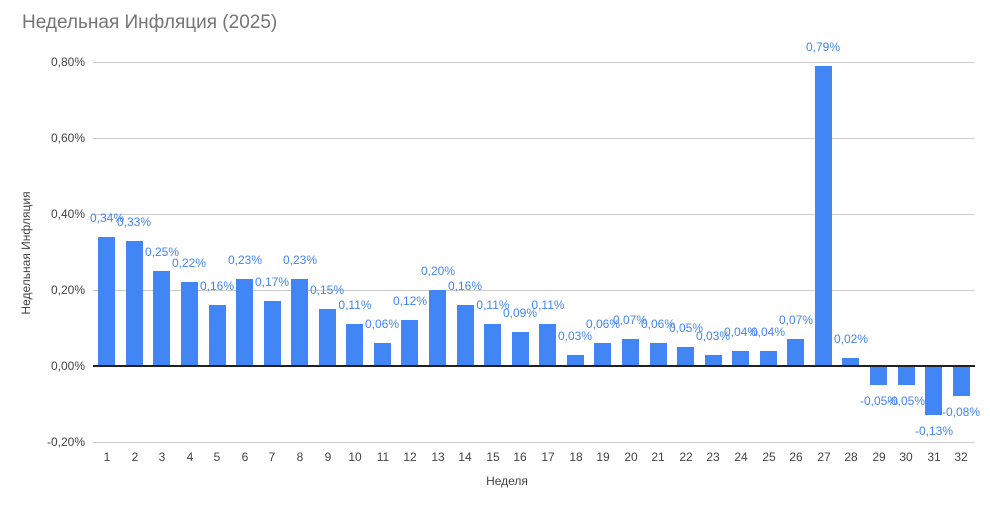 This screenshot has height=509, width=990. I want to click on x-tick-6: 6, so click(245, 457).